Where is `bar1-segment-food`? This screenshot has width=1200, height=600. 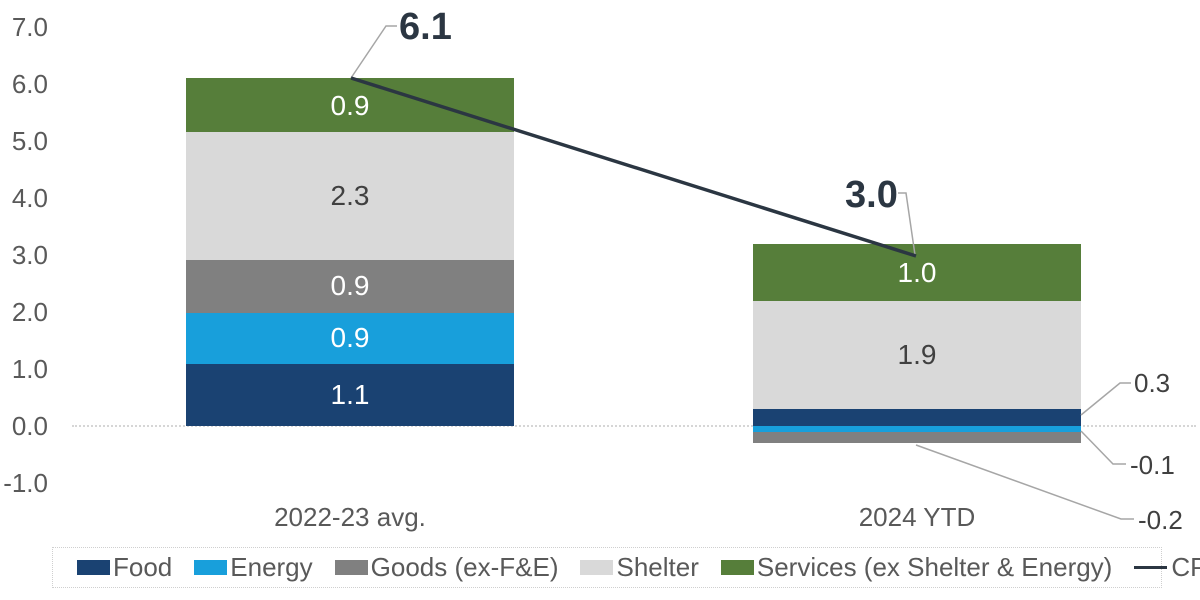
bar1-segment-food is located at coordinates (350, 395).